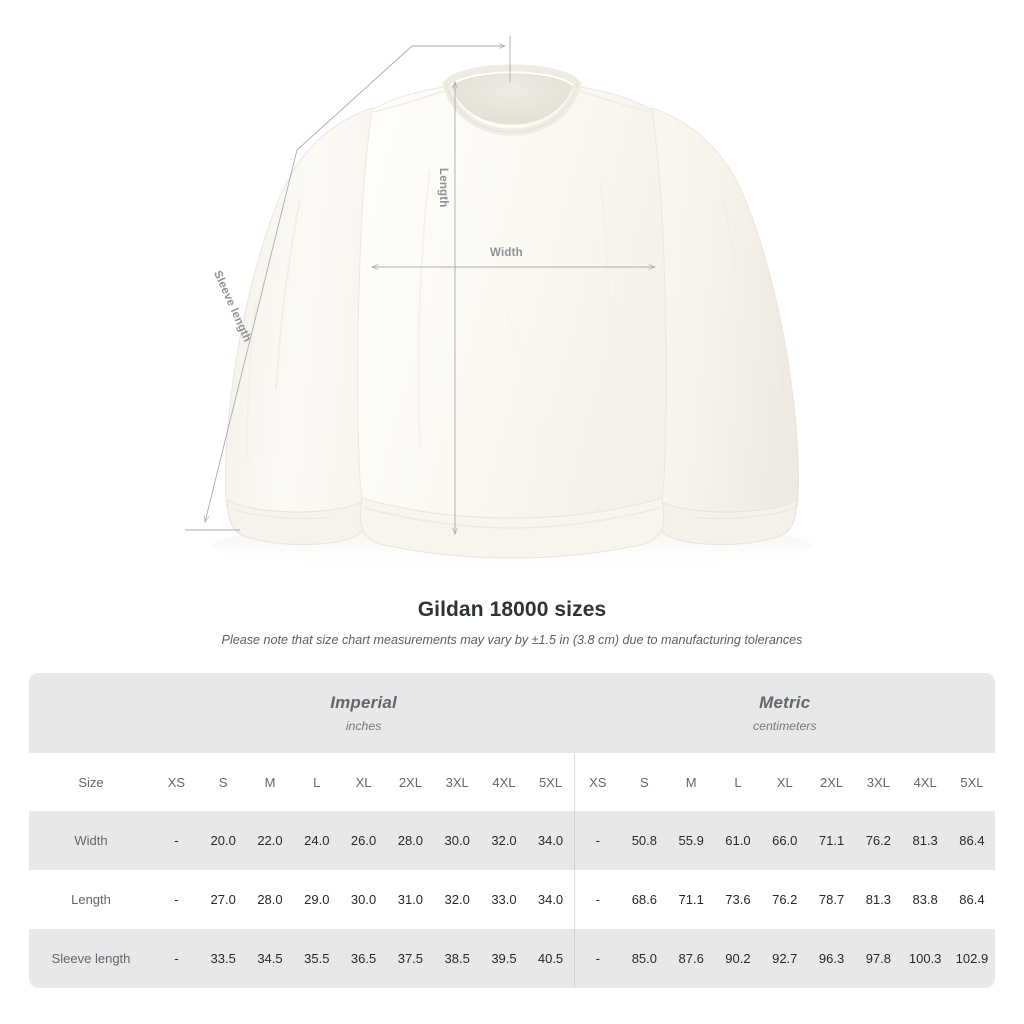 The image size is (1024, 1024). Describe the element at coordinates (784, 726) in the screenshot. I see `unit-sub-metric: centimeters` at that location.